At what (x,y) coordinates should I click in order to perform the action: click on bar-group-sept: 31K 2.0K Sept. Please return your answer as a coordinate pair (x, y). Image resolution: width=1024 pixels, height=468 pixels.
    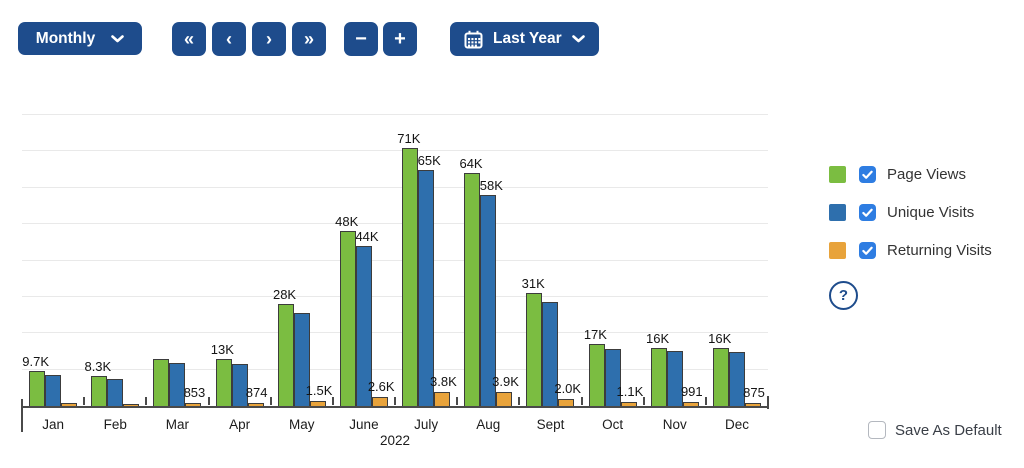
    Looking at the image, I should click on (550, 270).